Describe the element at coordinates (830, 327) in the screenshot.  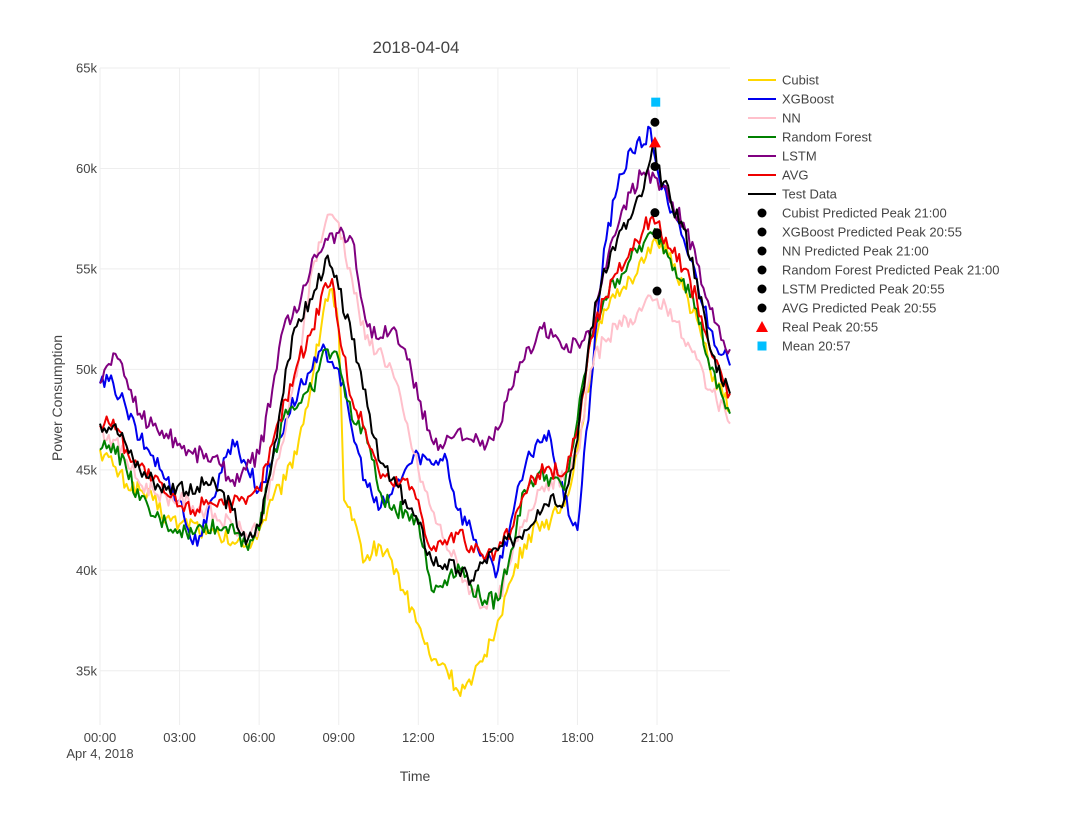
I see `legend-label-real-peak-20-55: Real Peak 20:55` at that location.